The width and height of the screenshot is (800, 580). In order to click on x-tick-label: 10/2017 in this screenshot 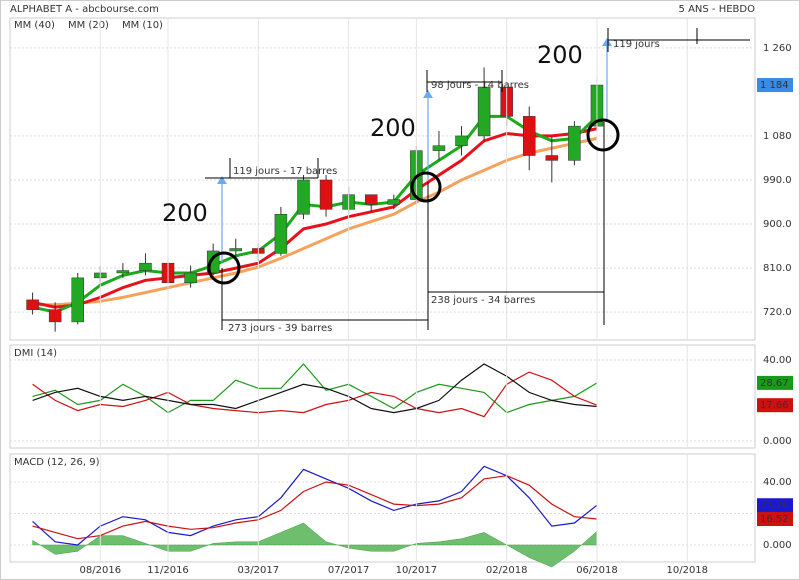, I will do `click(417, 570)`.